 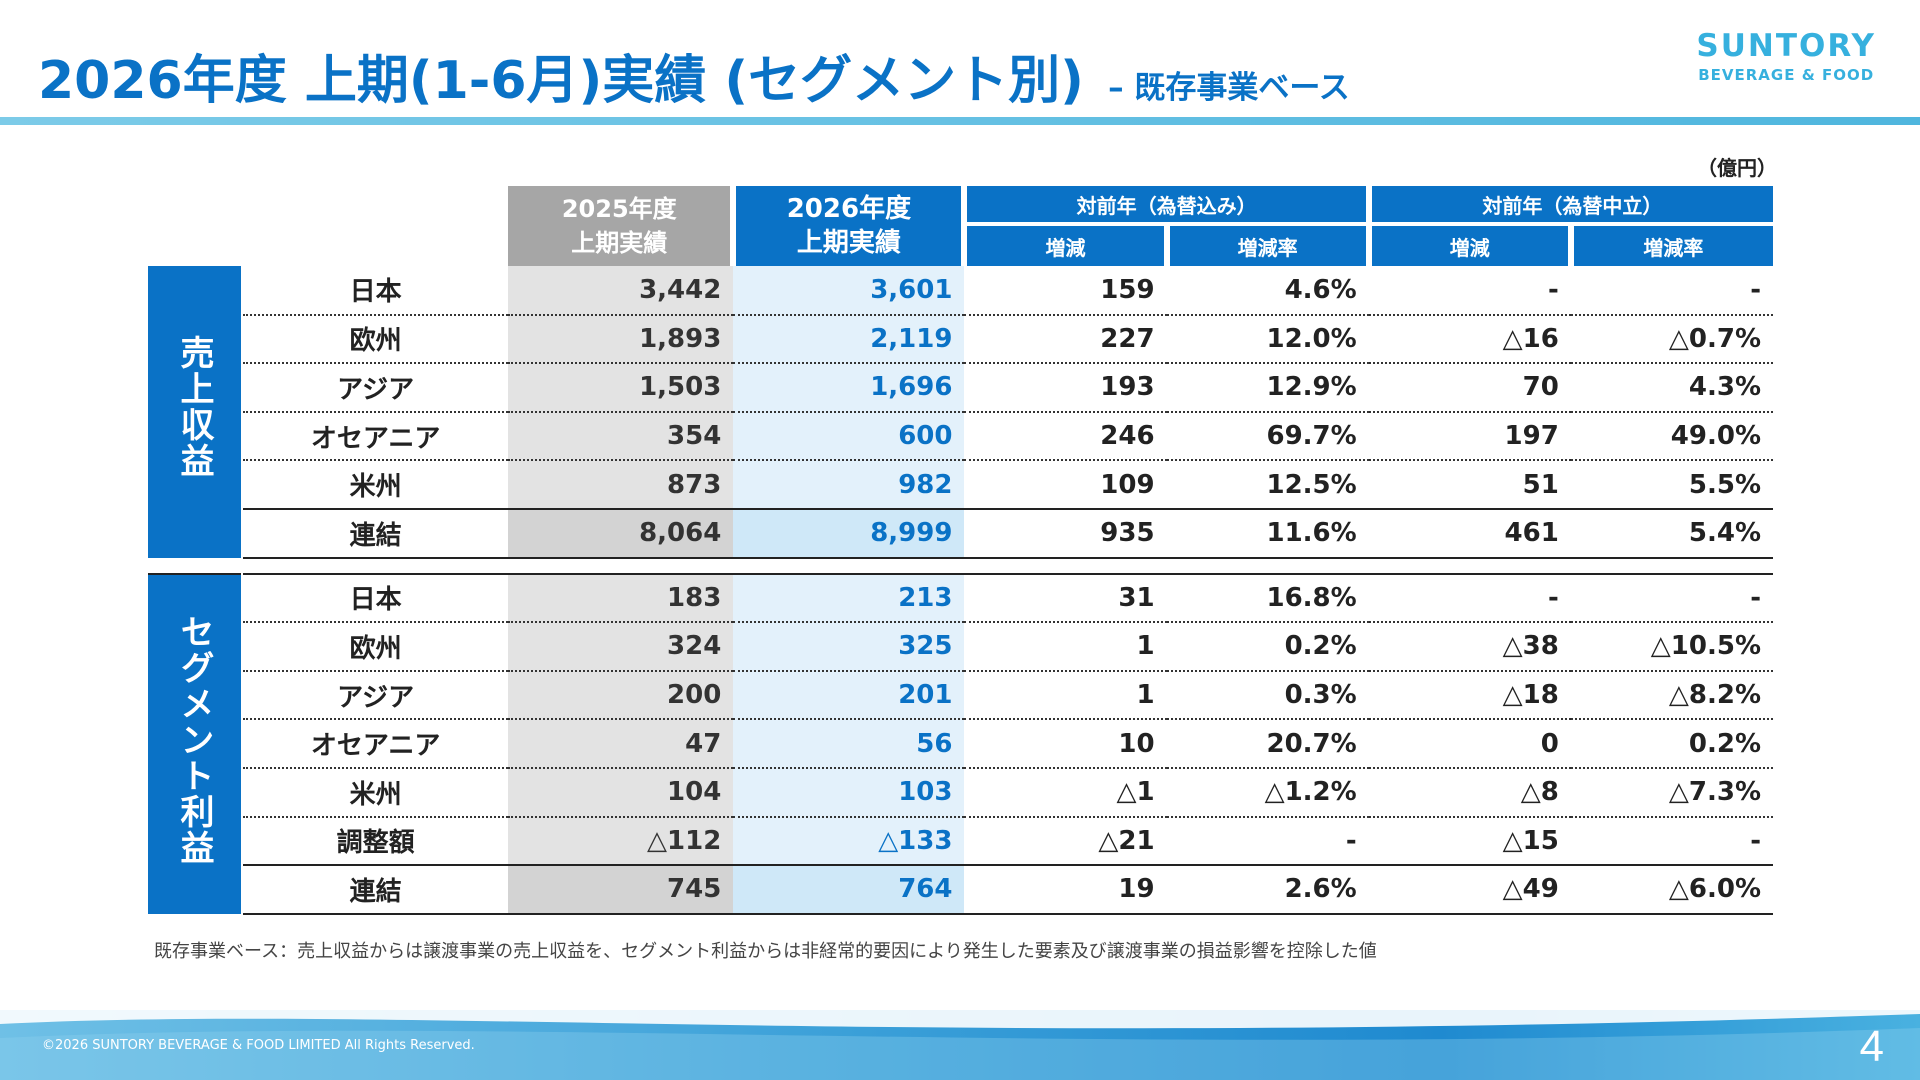 What do you see at coordinates (1067, 245) in the screenshot?
I see `header-change: 増減` at bounding box center [1067, 245].